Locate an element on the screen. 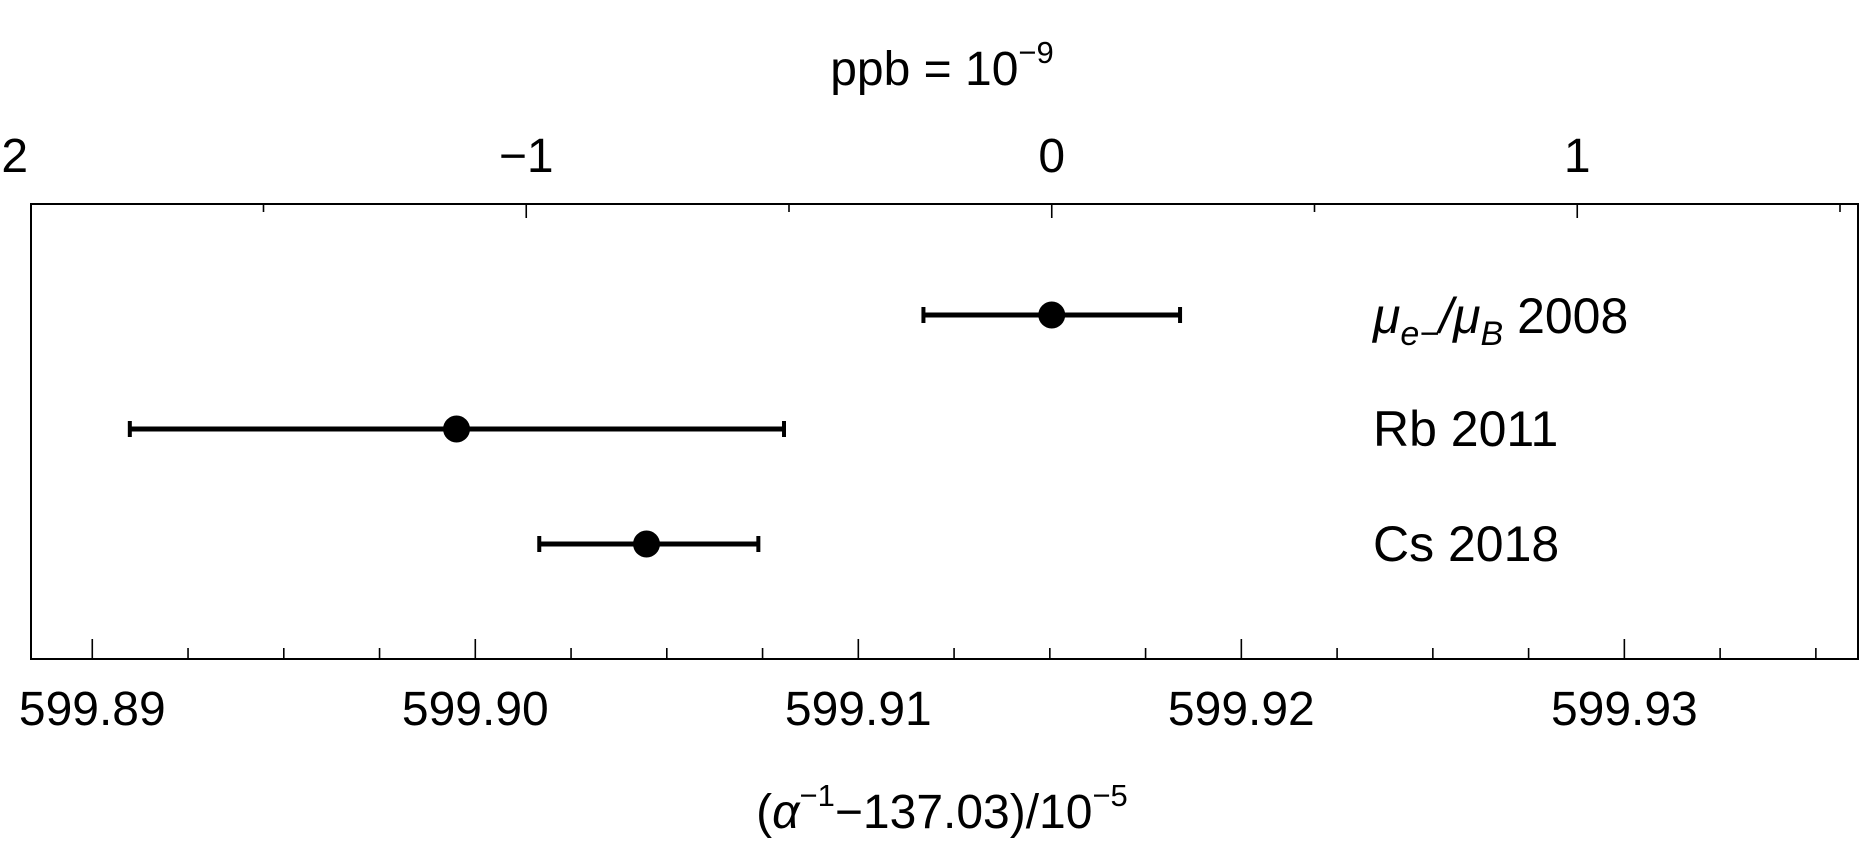 The width and height of the screenshot is (1871, 853). x-tick-label: 599.92 is located at coordinates (1241, 709).